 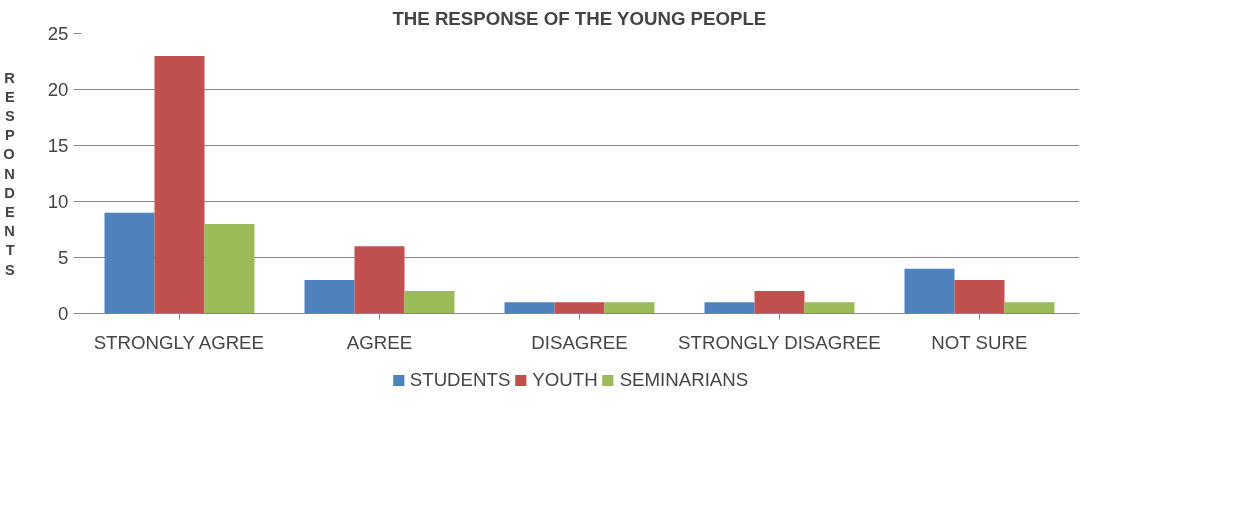 I want to click on text: RESPONDENTS, so click(x=9, y=173).